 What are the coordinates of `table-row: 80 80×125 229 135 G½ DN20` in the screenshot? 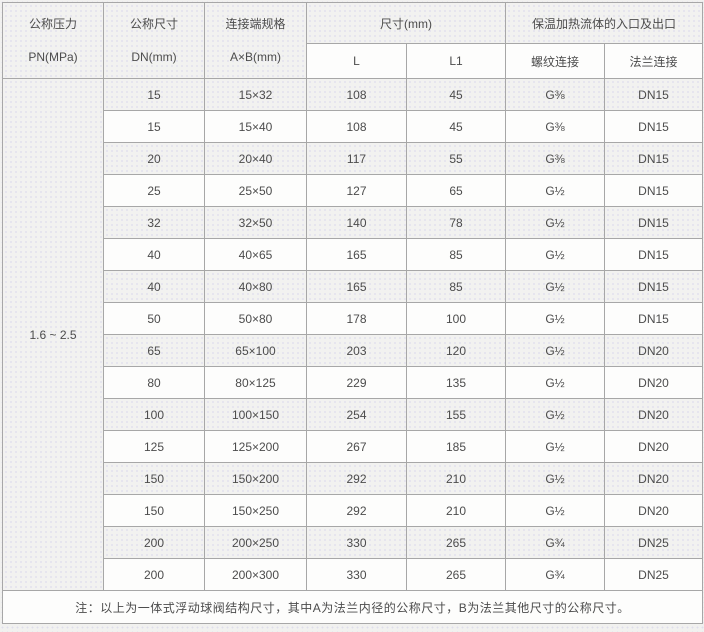 It's located at (353, 382).